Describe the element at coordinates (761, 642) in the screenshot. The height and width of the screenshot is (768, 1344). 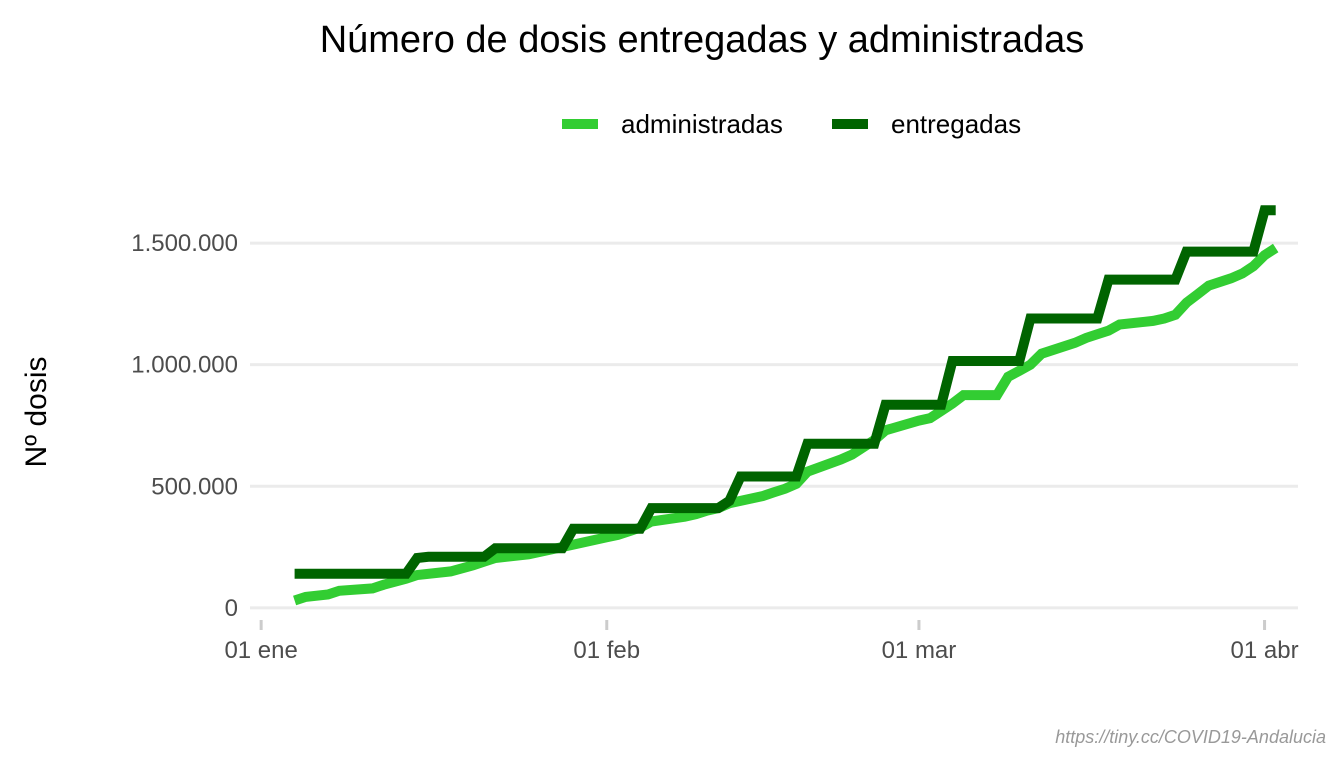
I see `x-axis-ticks: 01 ene 01 feb 01 mar 01 abr` at that location.